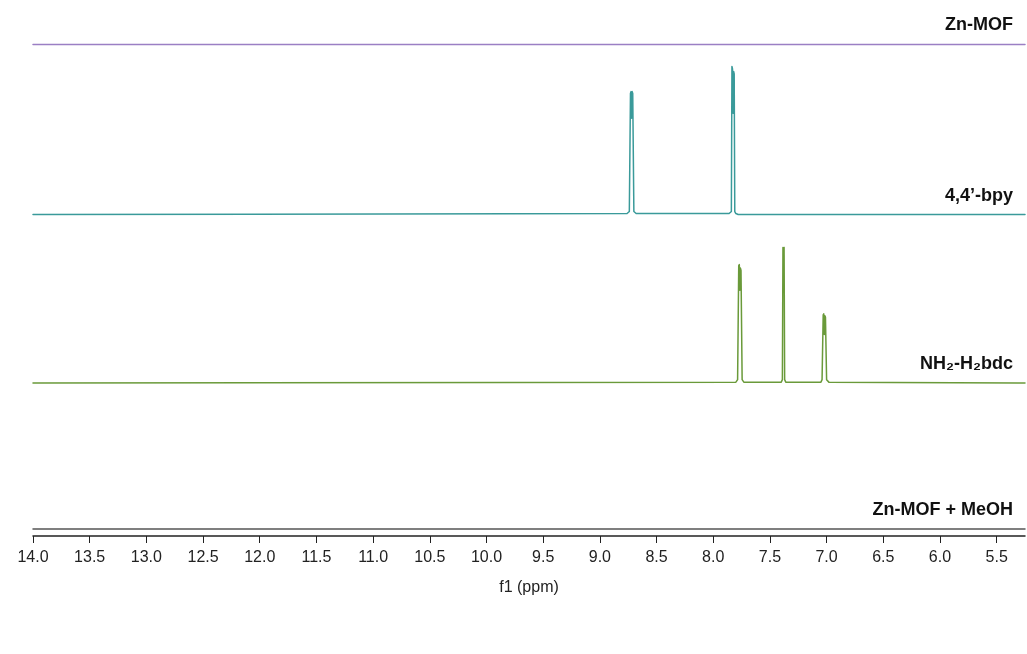 Image resolution: width=1027 pixels, height=654 pixels. I want to click on series-label: NH₂-H₂bdc, so click(966, 363).